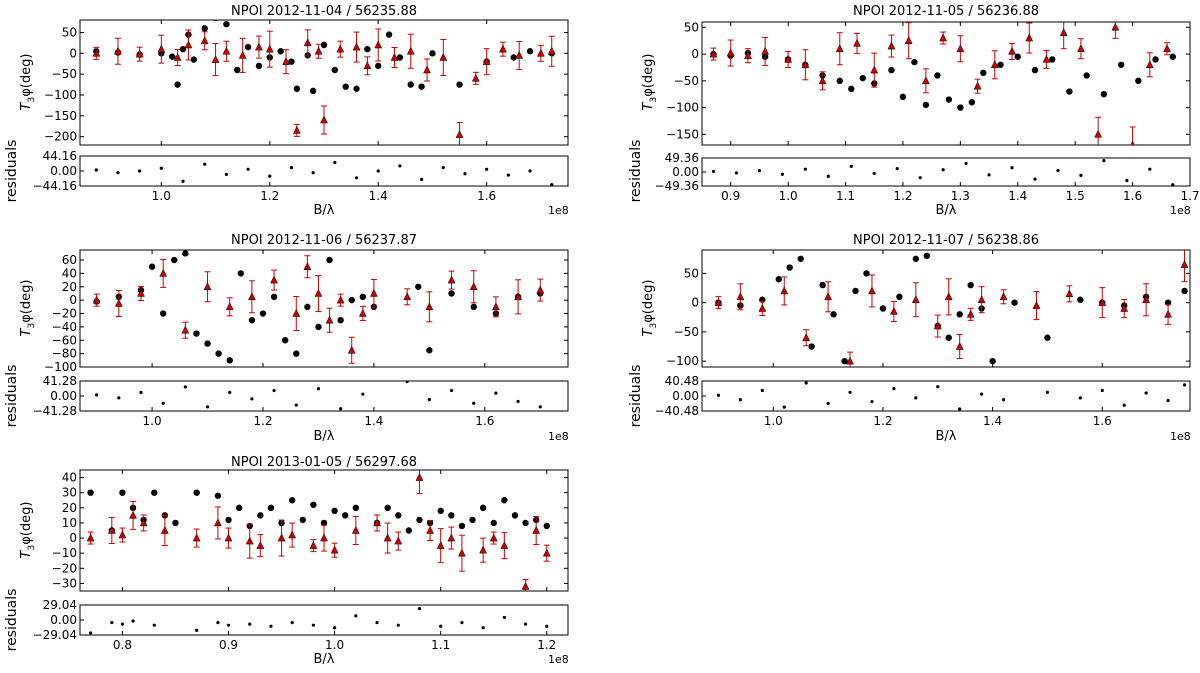 Image resolution: width=1200 pixels, height=673 pixels. Describe the element at coordinates (691, 273) in the screenshot. I see `y-tick-label: 50` at that location.